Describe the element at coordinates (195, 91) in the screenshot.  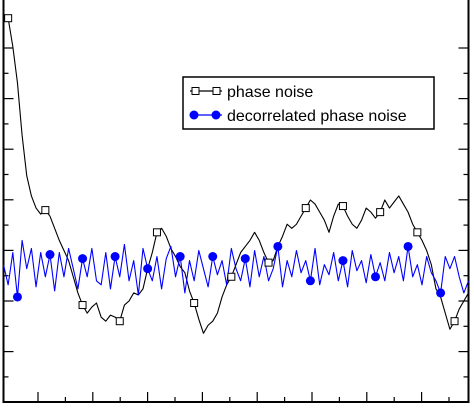
I see `legend-marker-phase-noise` at that location.